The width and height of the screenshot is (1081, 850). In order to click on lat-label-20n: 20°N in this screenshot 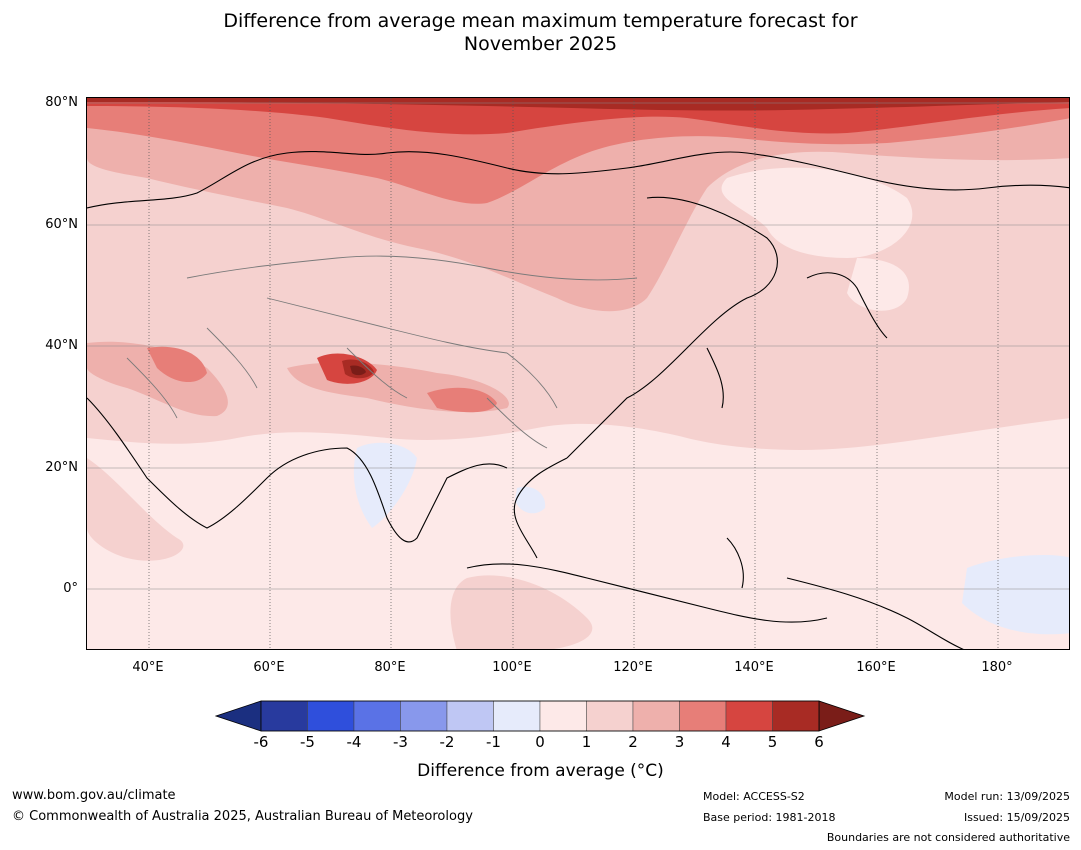, I will do `click(61, 467)`.